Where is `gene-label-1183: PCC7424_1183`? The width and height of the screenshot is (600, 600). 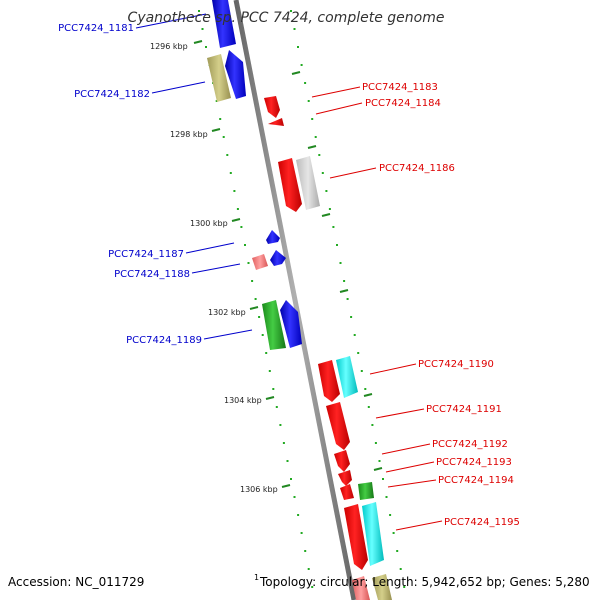 gene-label-1183: PCC7424_1183 is located at coordinates (400, 87).